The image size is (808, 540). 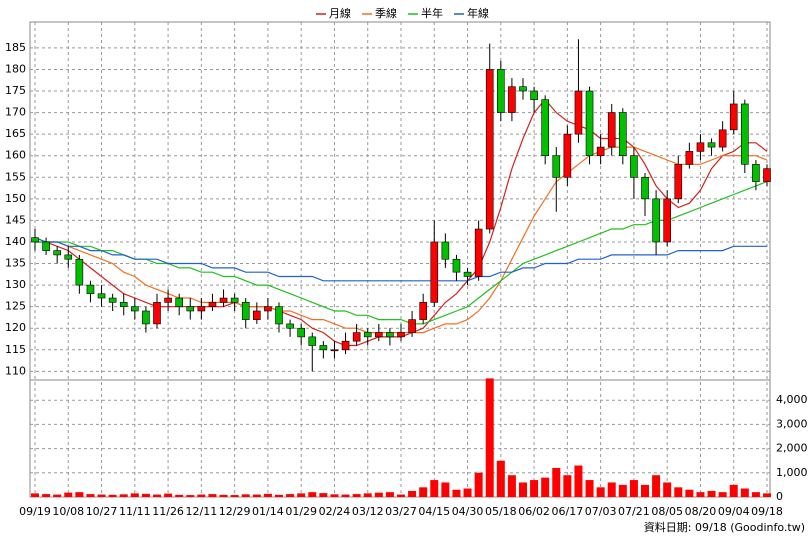 What do you see at coordinates (779, 496) in the screenshot?
I see `y2-tick-label: 0` at bounding box center [779, 496].